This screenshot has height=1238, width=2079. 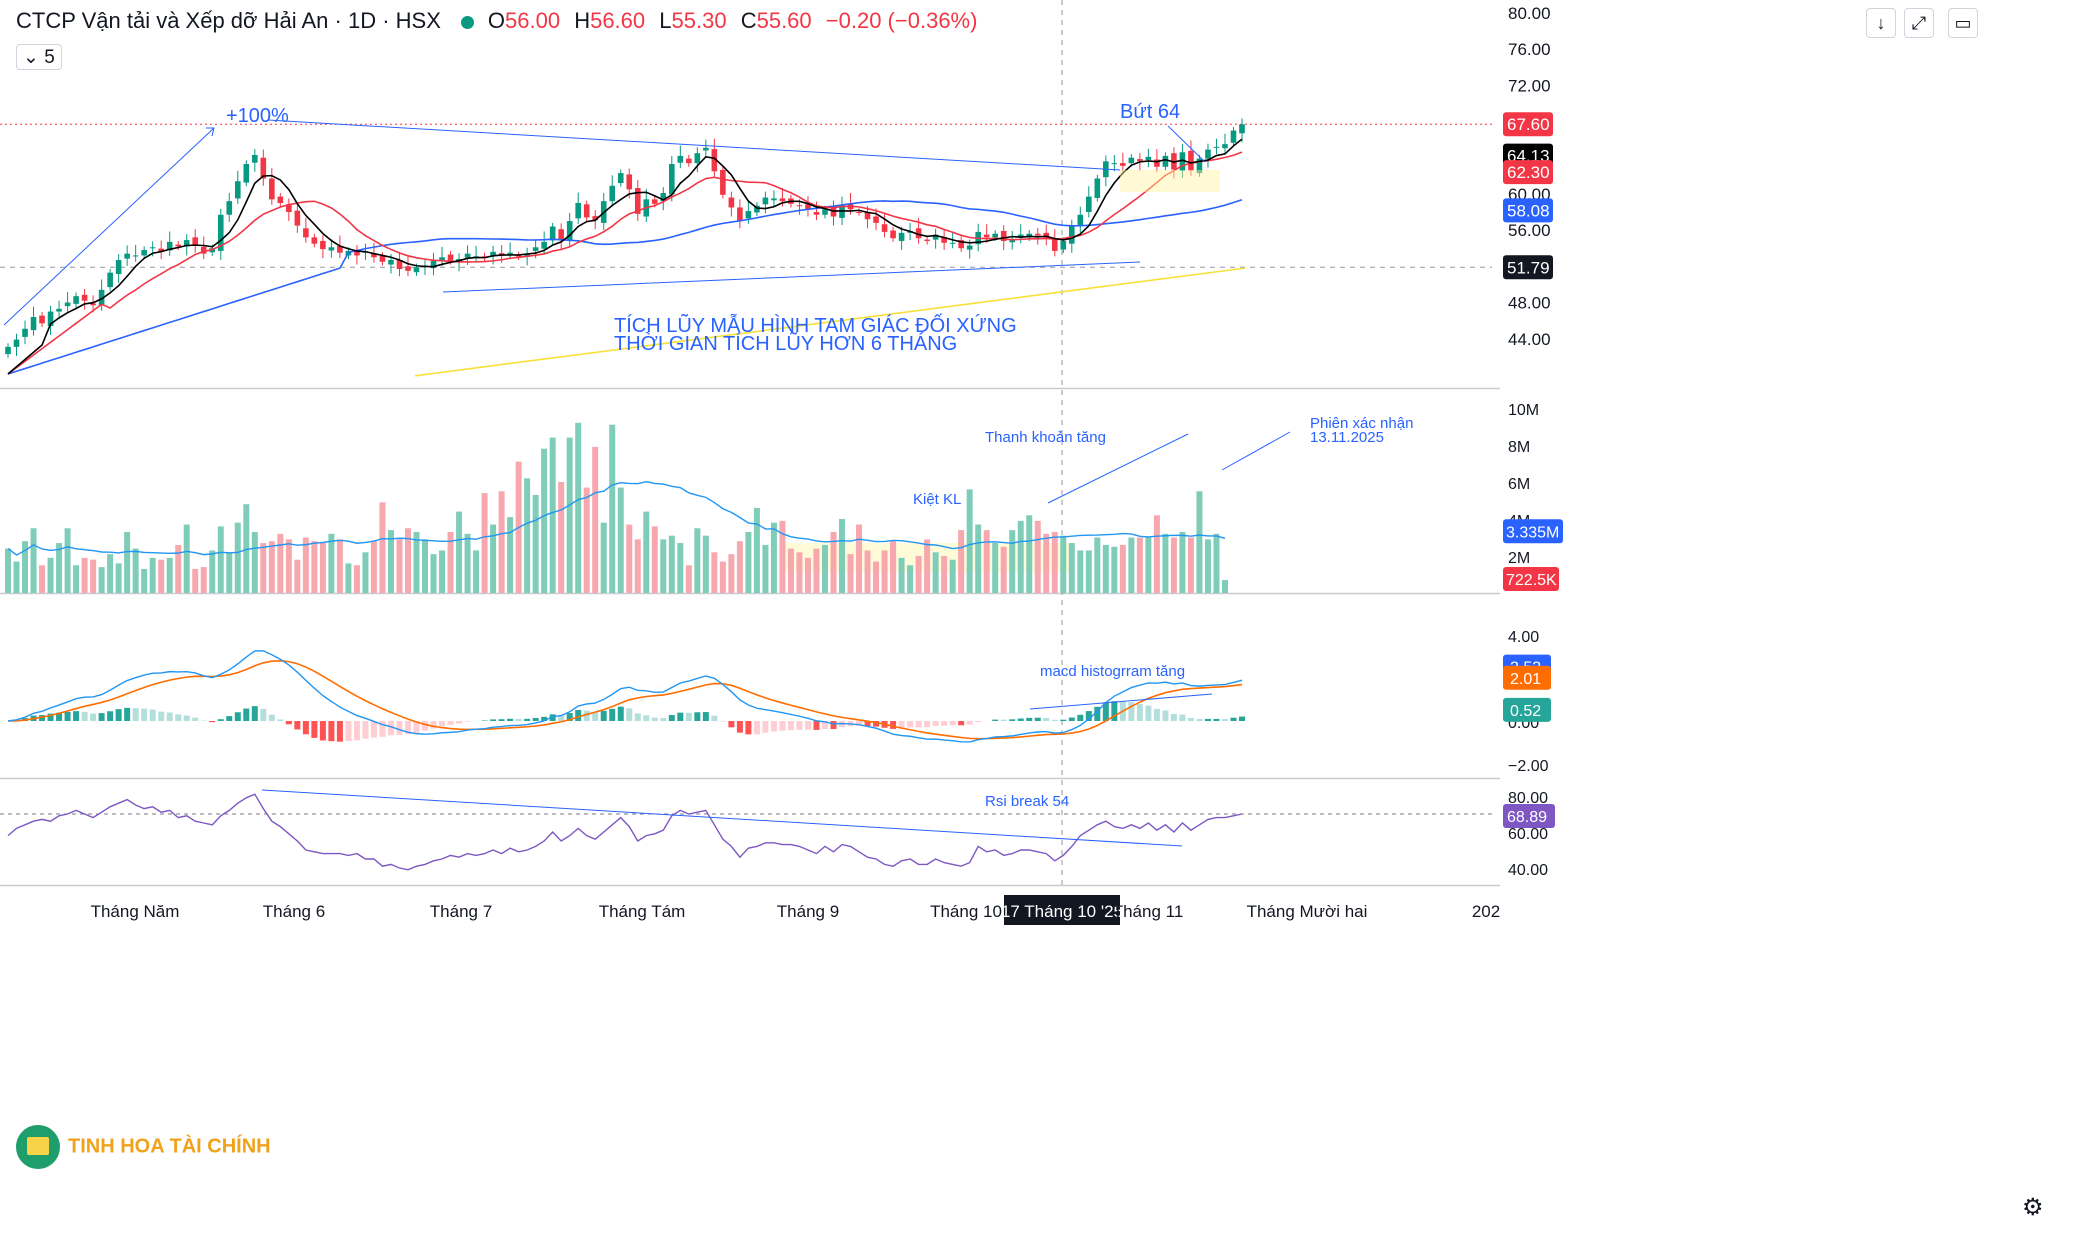 I want to click on rsi-tick-label: 40.00, so click(x=1528, y=870).